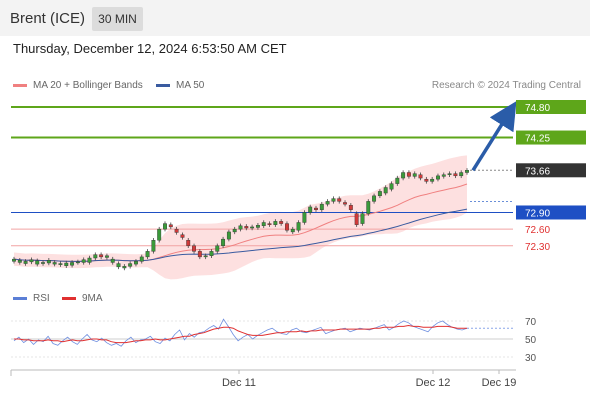 The image size is (590, 400). I want to click on rsi-line, so click(240, 332).